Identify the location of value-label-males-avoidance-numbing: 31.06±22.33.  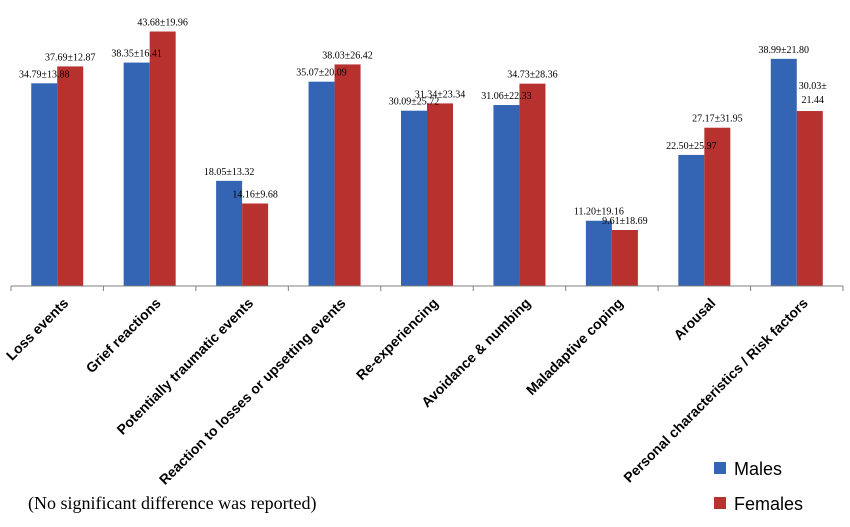
(506, 96).